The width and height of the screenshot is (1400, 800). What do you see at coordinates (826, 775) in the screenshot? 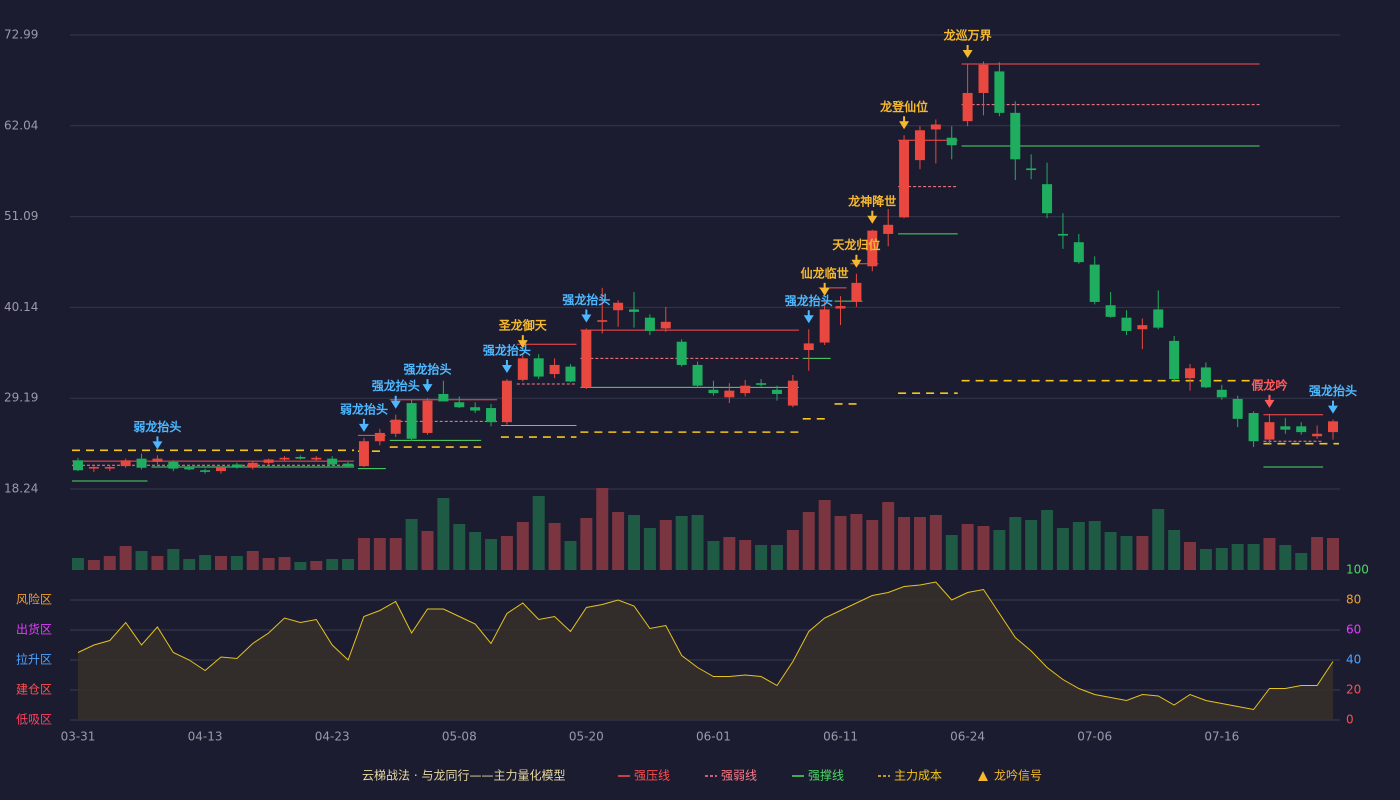
I see `legend-label: 强撑线` at bounding box center [826, 775].